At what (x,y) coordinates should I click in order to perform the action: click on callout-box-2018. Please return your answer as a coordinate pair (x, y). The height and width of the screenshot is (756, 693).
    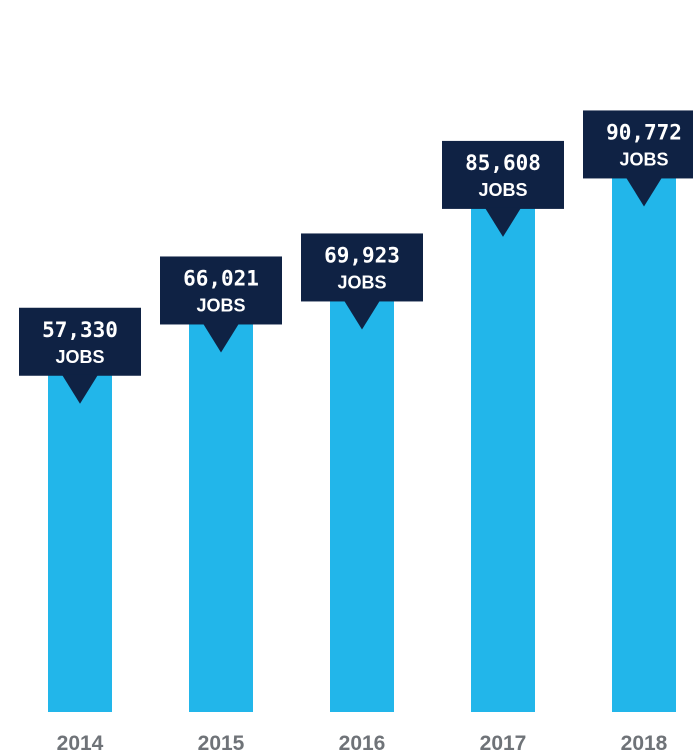
    Looking at the image, I should click on (638, 144).